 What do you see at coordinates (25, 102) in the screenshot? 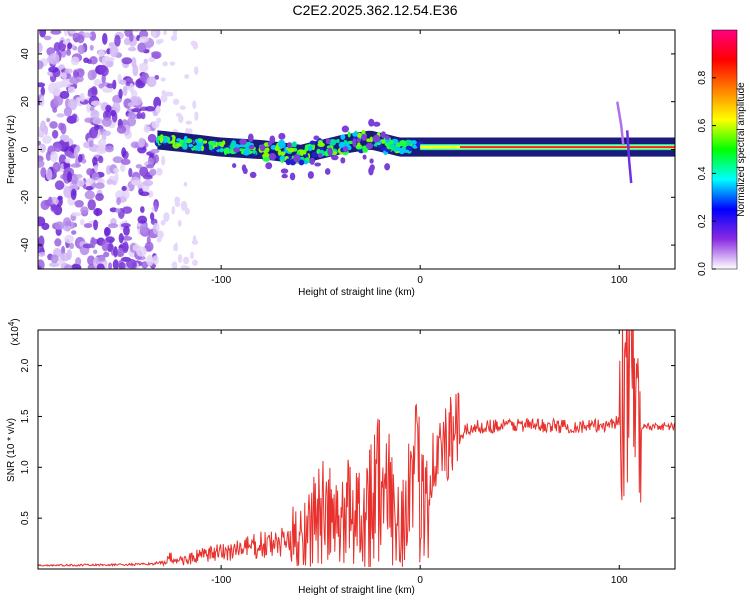
I see `y-tick-label: 20` at bounding box center [25, 102].